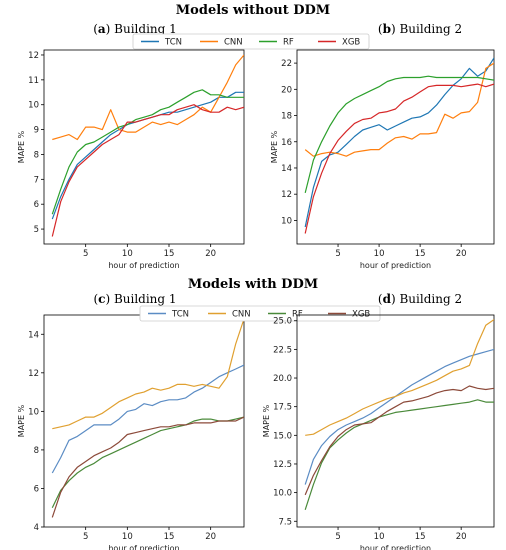 This screenshot has width=506, height=550. What do you see at coordinates (286, 143) in the screenshot?
I see `y-tick-label: 16` at bounding box center [286, 143].